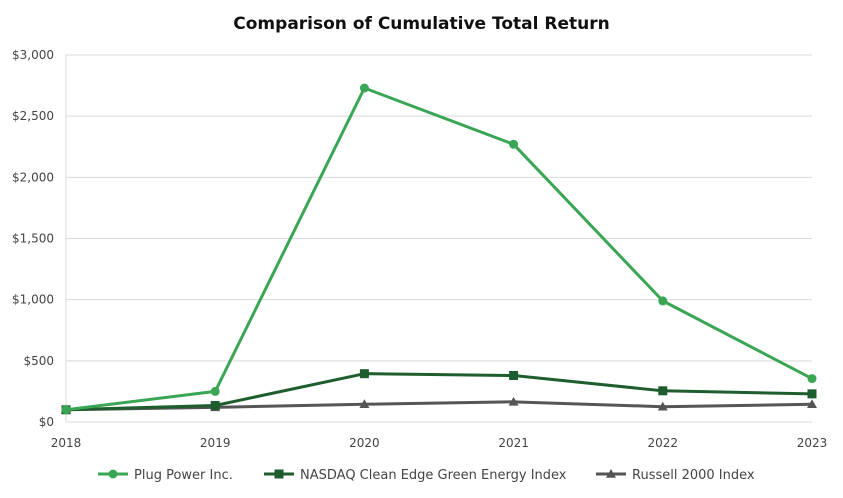 Image resolution: width=843 pixels, height=498 pixels. I want to click on legend-item-2: Russell 2000 Index, so click(675, 475).